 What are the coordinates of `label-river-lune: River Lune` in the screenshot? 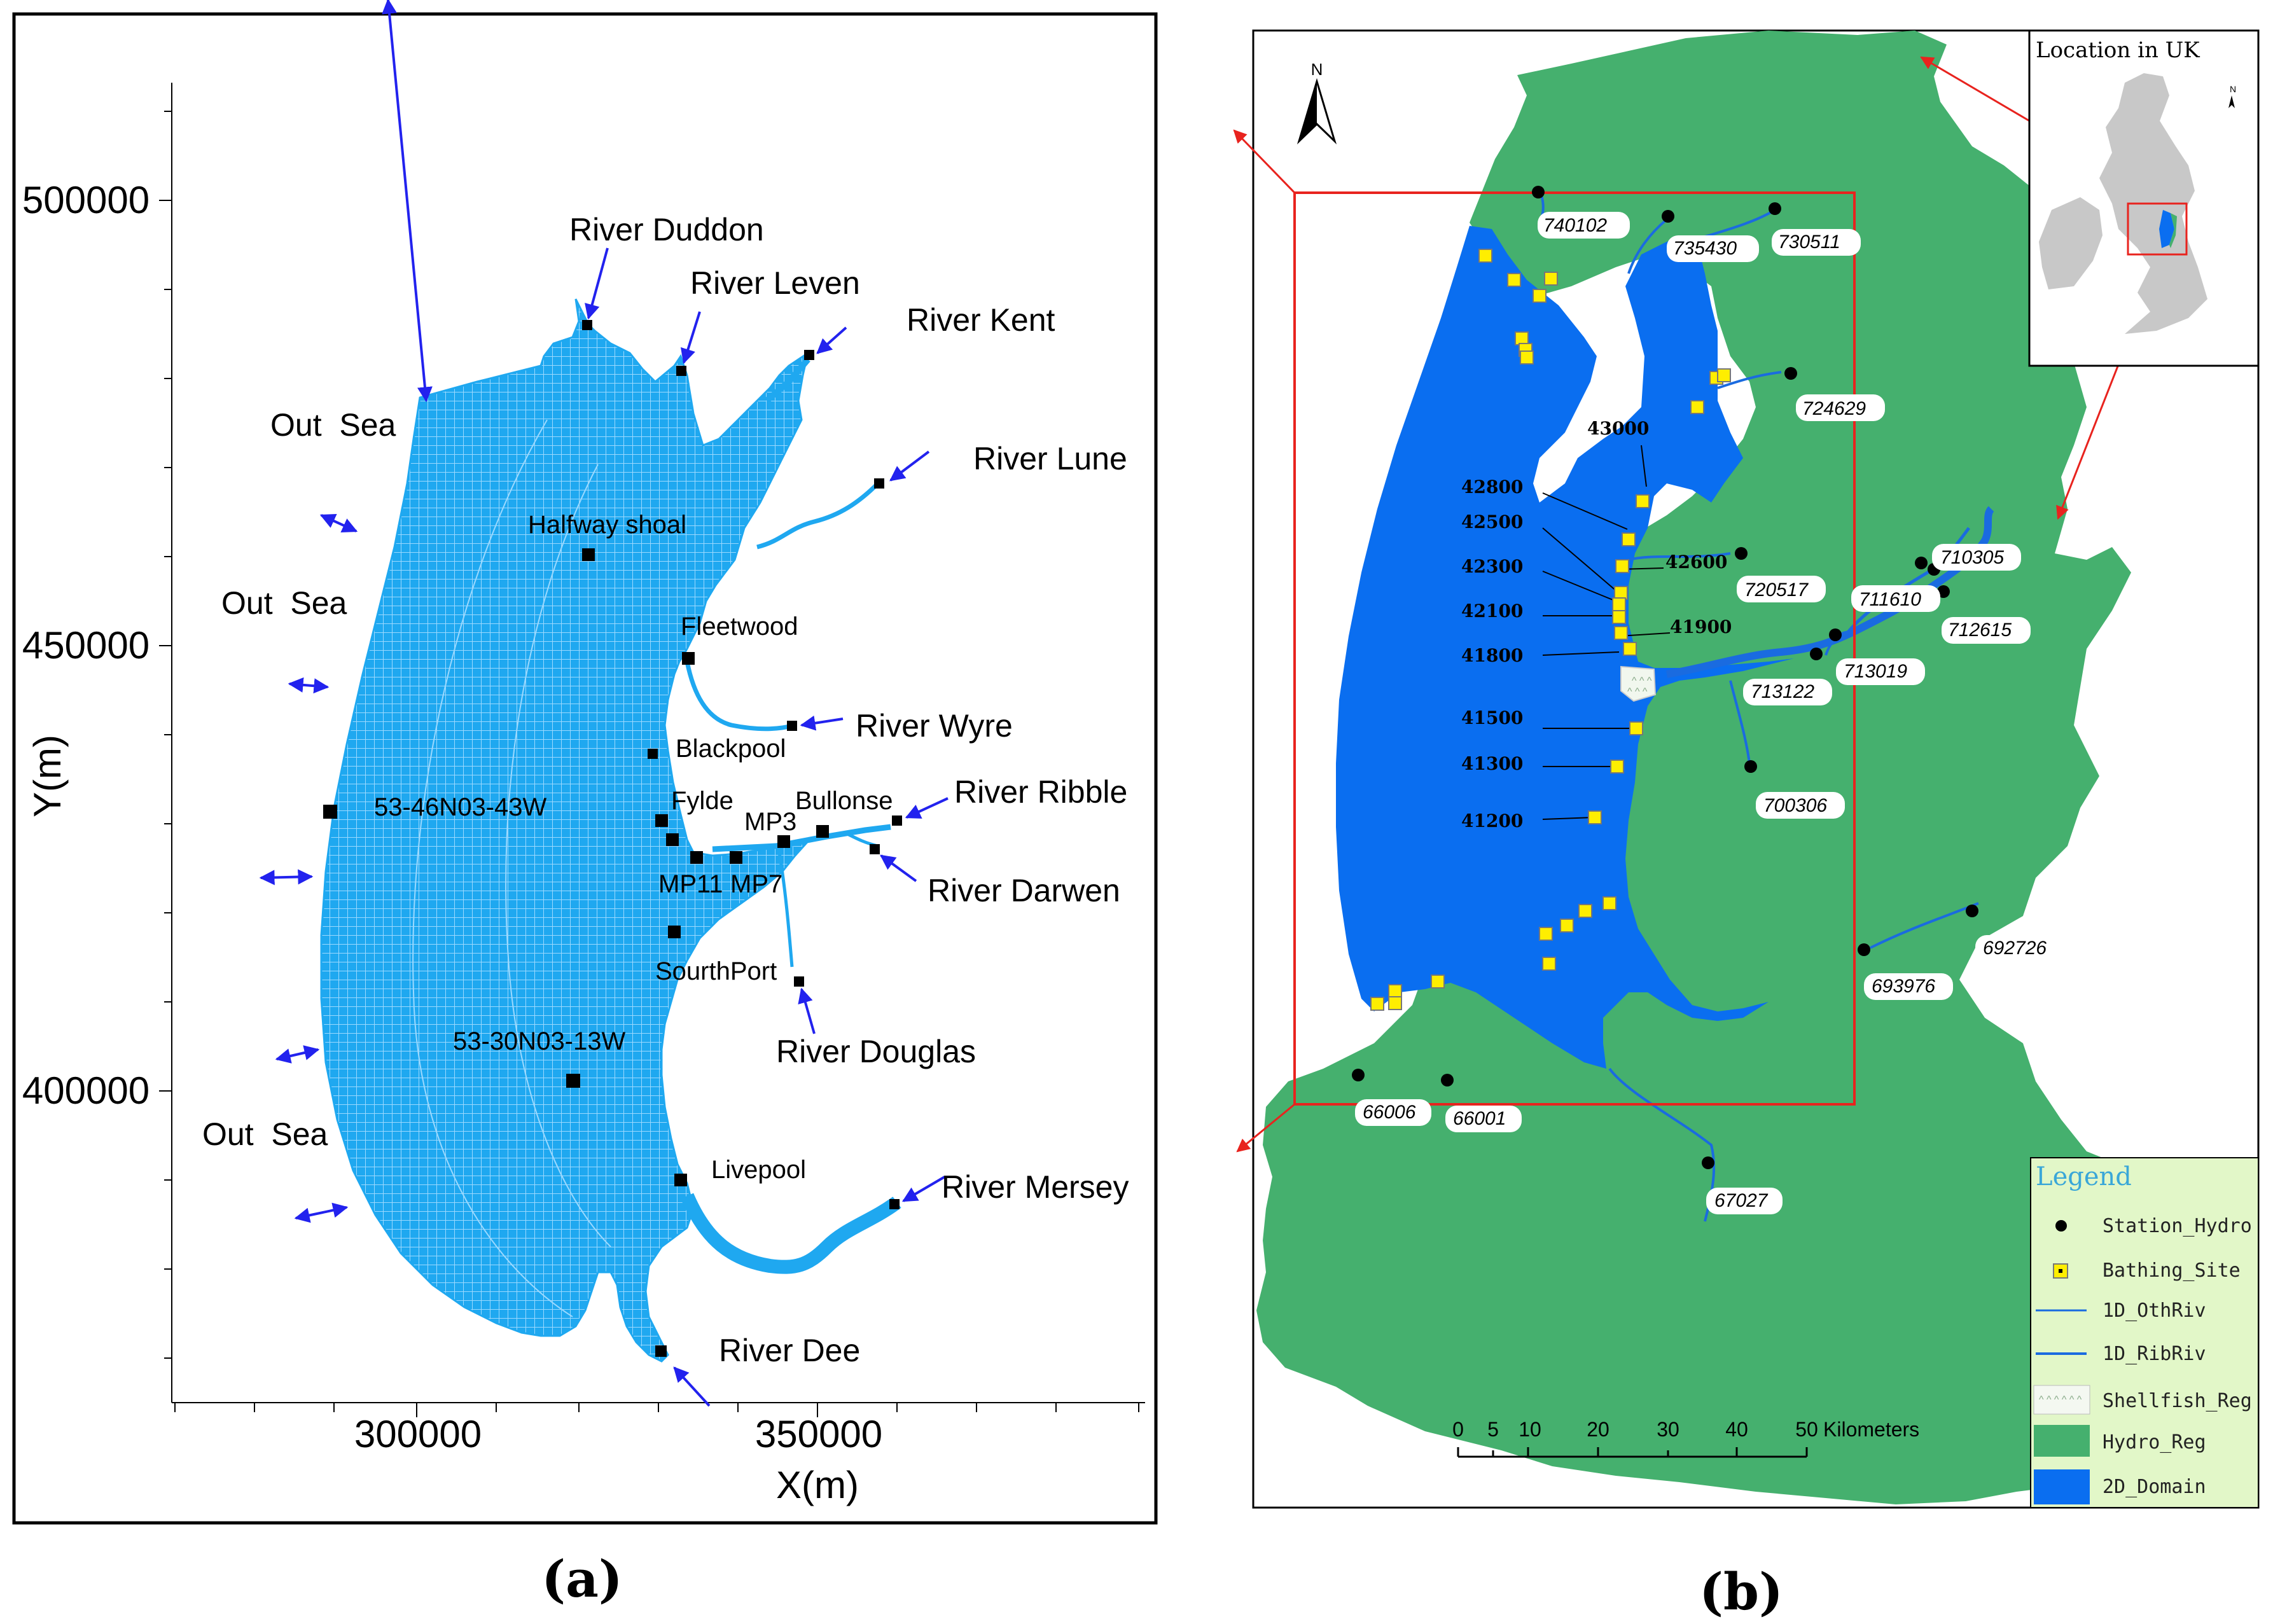 It's located at (1050, 458).